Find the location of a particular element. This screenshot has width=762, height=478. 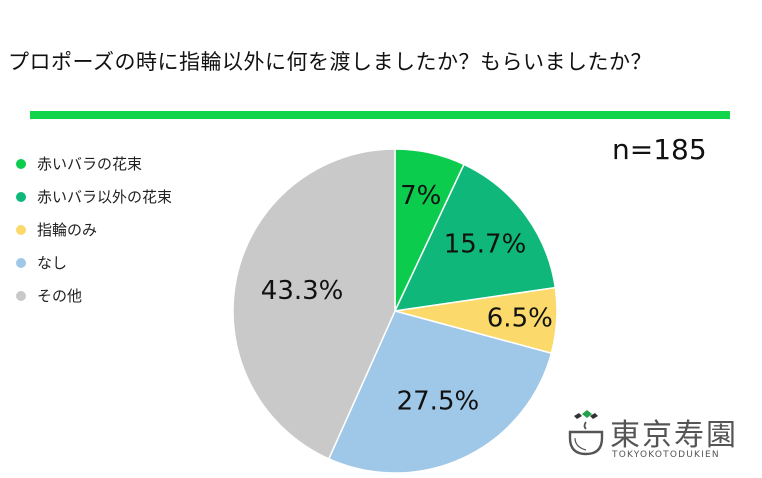

legend: 赤いバラの花束 赤いバラ以外の花束 指輪のみ なし その他 is located at coordinates (94, 229).